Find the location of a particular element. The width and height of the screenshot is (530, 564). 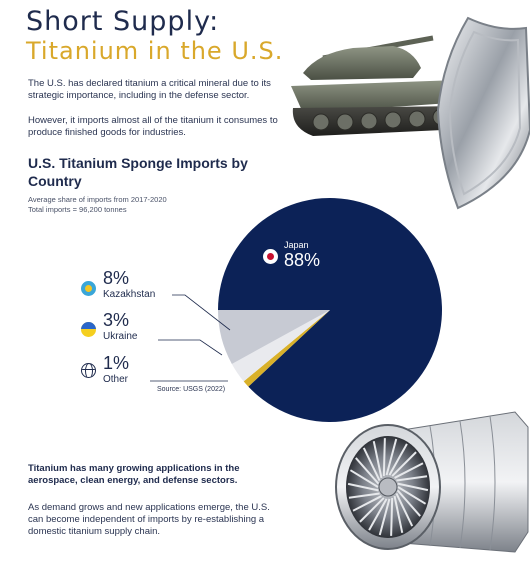

shield-illustration is located at coordinates (483, 113).